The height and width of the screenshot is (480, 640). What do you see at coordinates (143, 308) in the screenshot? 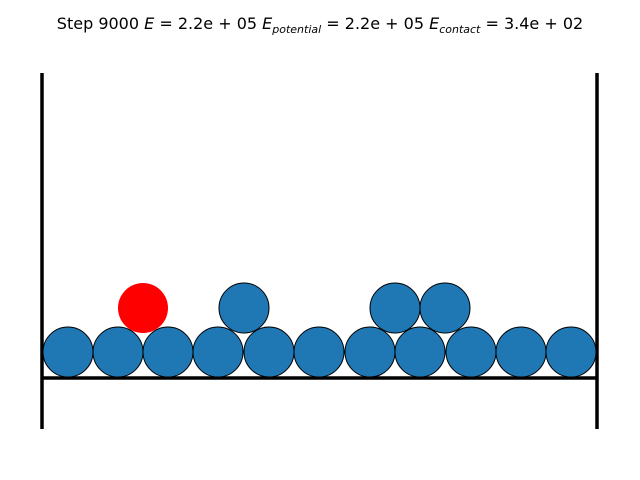
I see `highlighted-particle` at bounding box center [143, 308].